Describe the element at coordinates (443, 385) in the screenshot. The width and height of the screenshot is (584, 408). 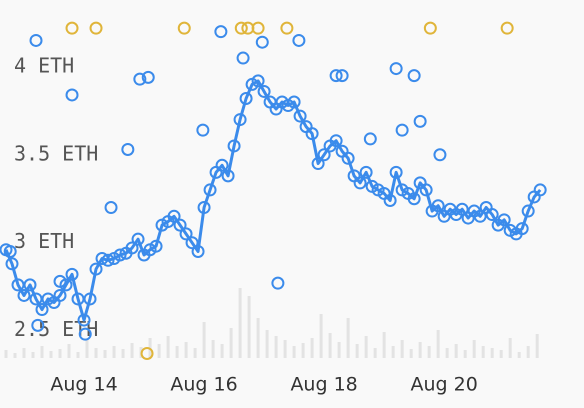
I see `x-tick-label: Aug 20` at that location.